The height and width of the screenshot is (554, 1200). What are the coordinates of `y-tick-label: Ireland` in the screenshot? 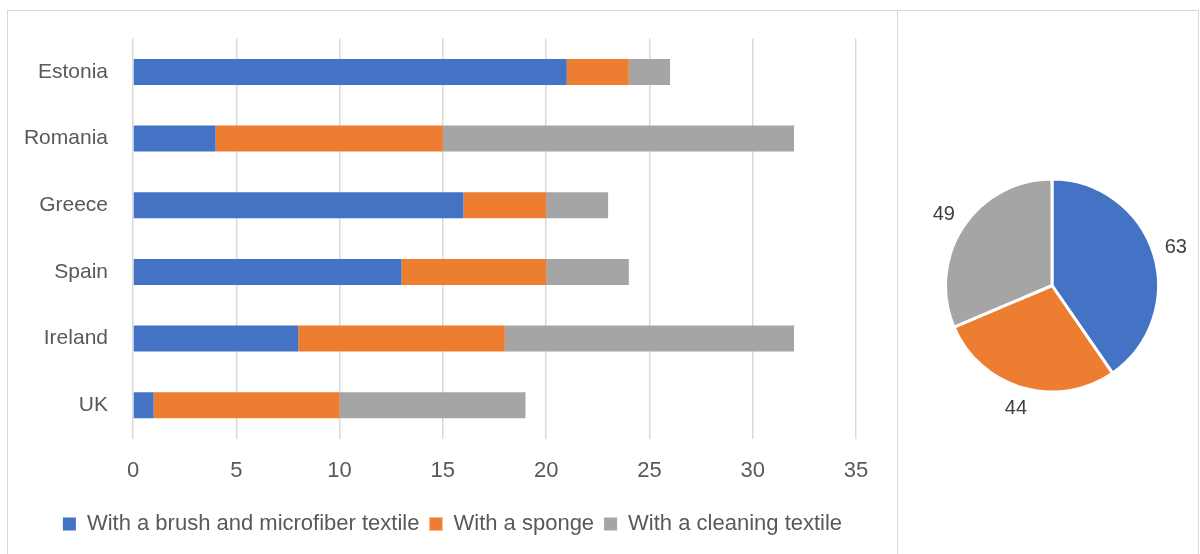 It's located at (75, 337).